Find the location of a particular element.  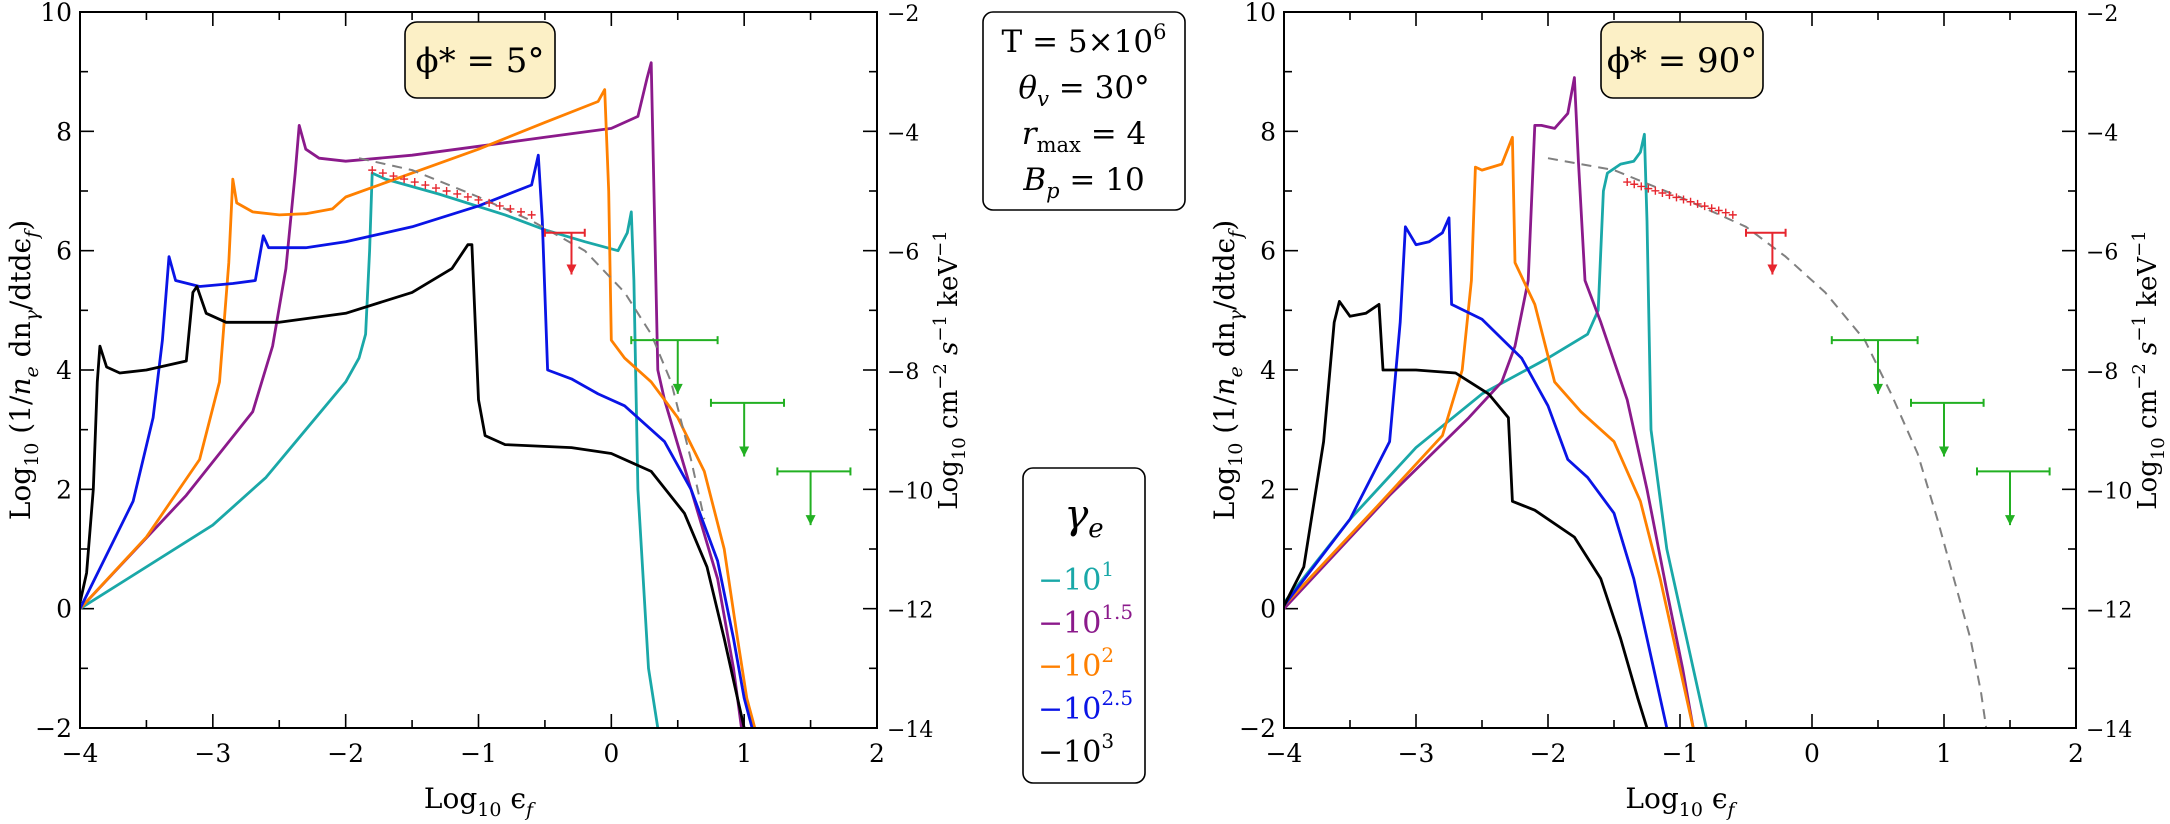

legend: γe −101−101.5−102−102.5−103 is located at coordinates (1084, 625).